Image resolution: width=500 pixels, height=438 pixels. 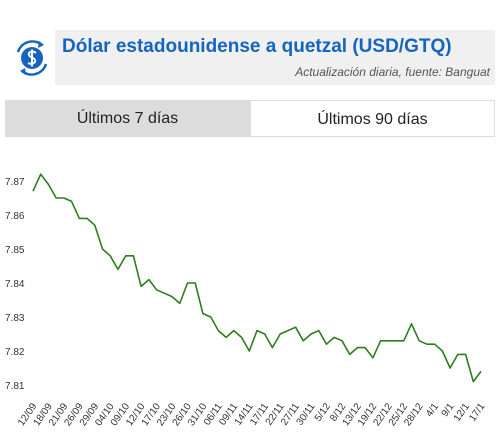 What do you see at coordinates (275, 57) in the screenshot?
I see `header-bar` at bounding box center [275, 57].